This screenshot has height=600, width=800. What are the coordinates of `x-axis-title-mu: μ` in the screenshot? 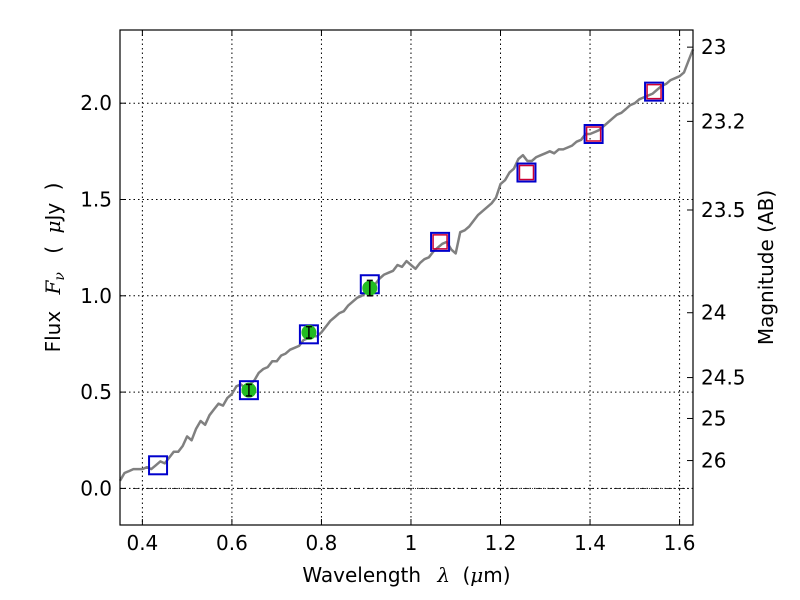 It's located at (476, 575).